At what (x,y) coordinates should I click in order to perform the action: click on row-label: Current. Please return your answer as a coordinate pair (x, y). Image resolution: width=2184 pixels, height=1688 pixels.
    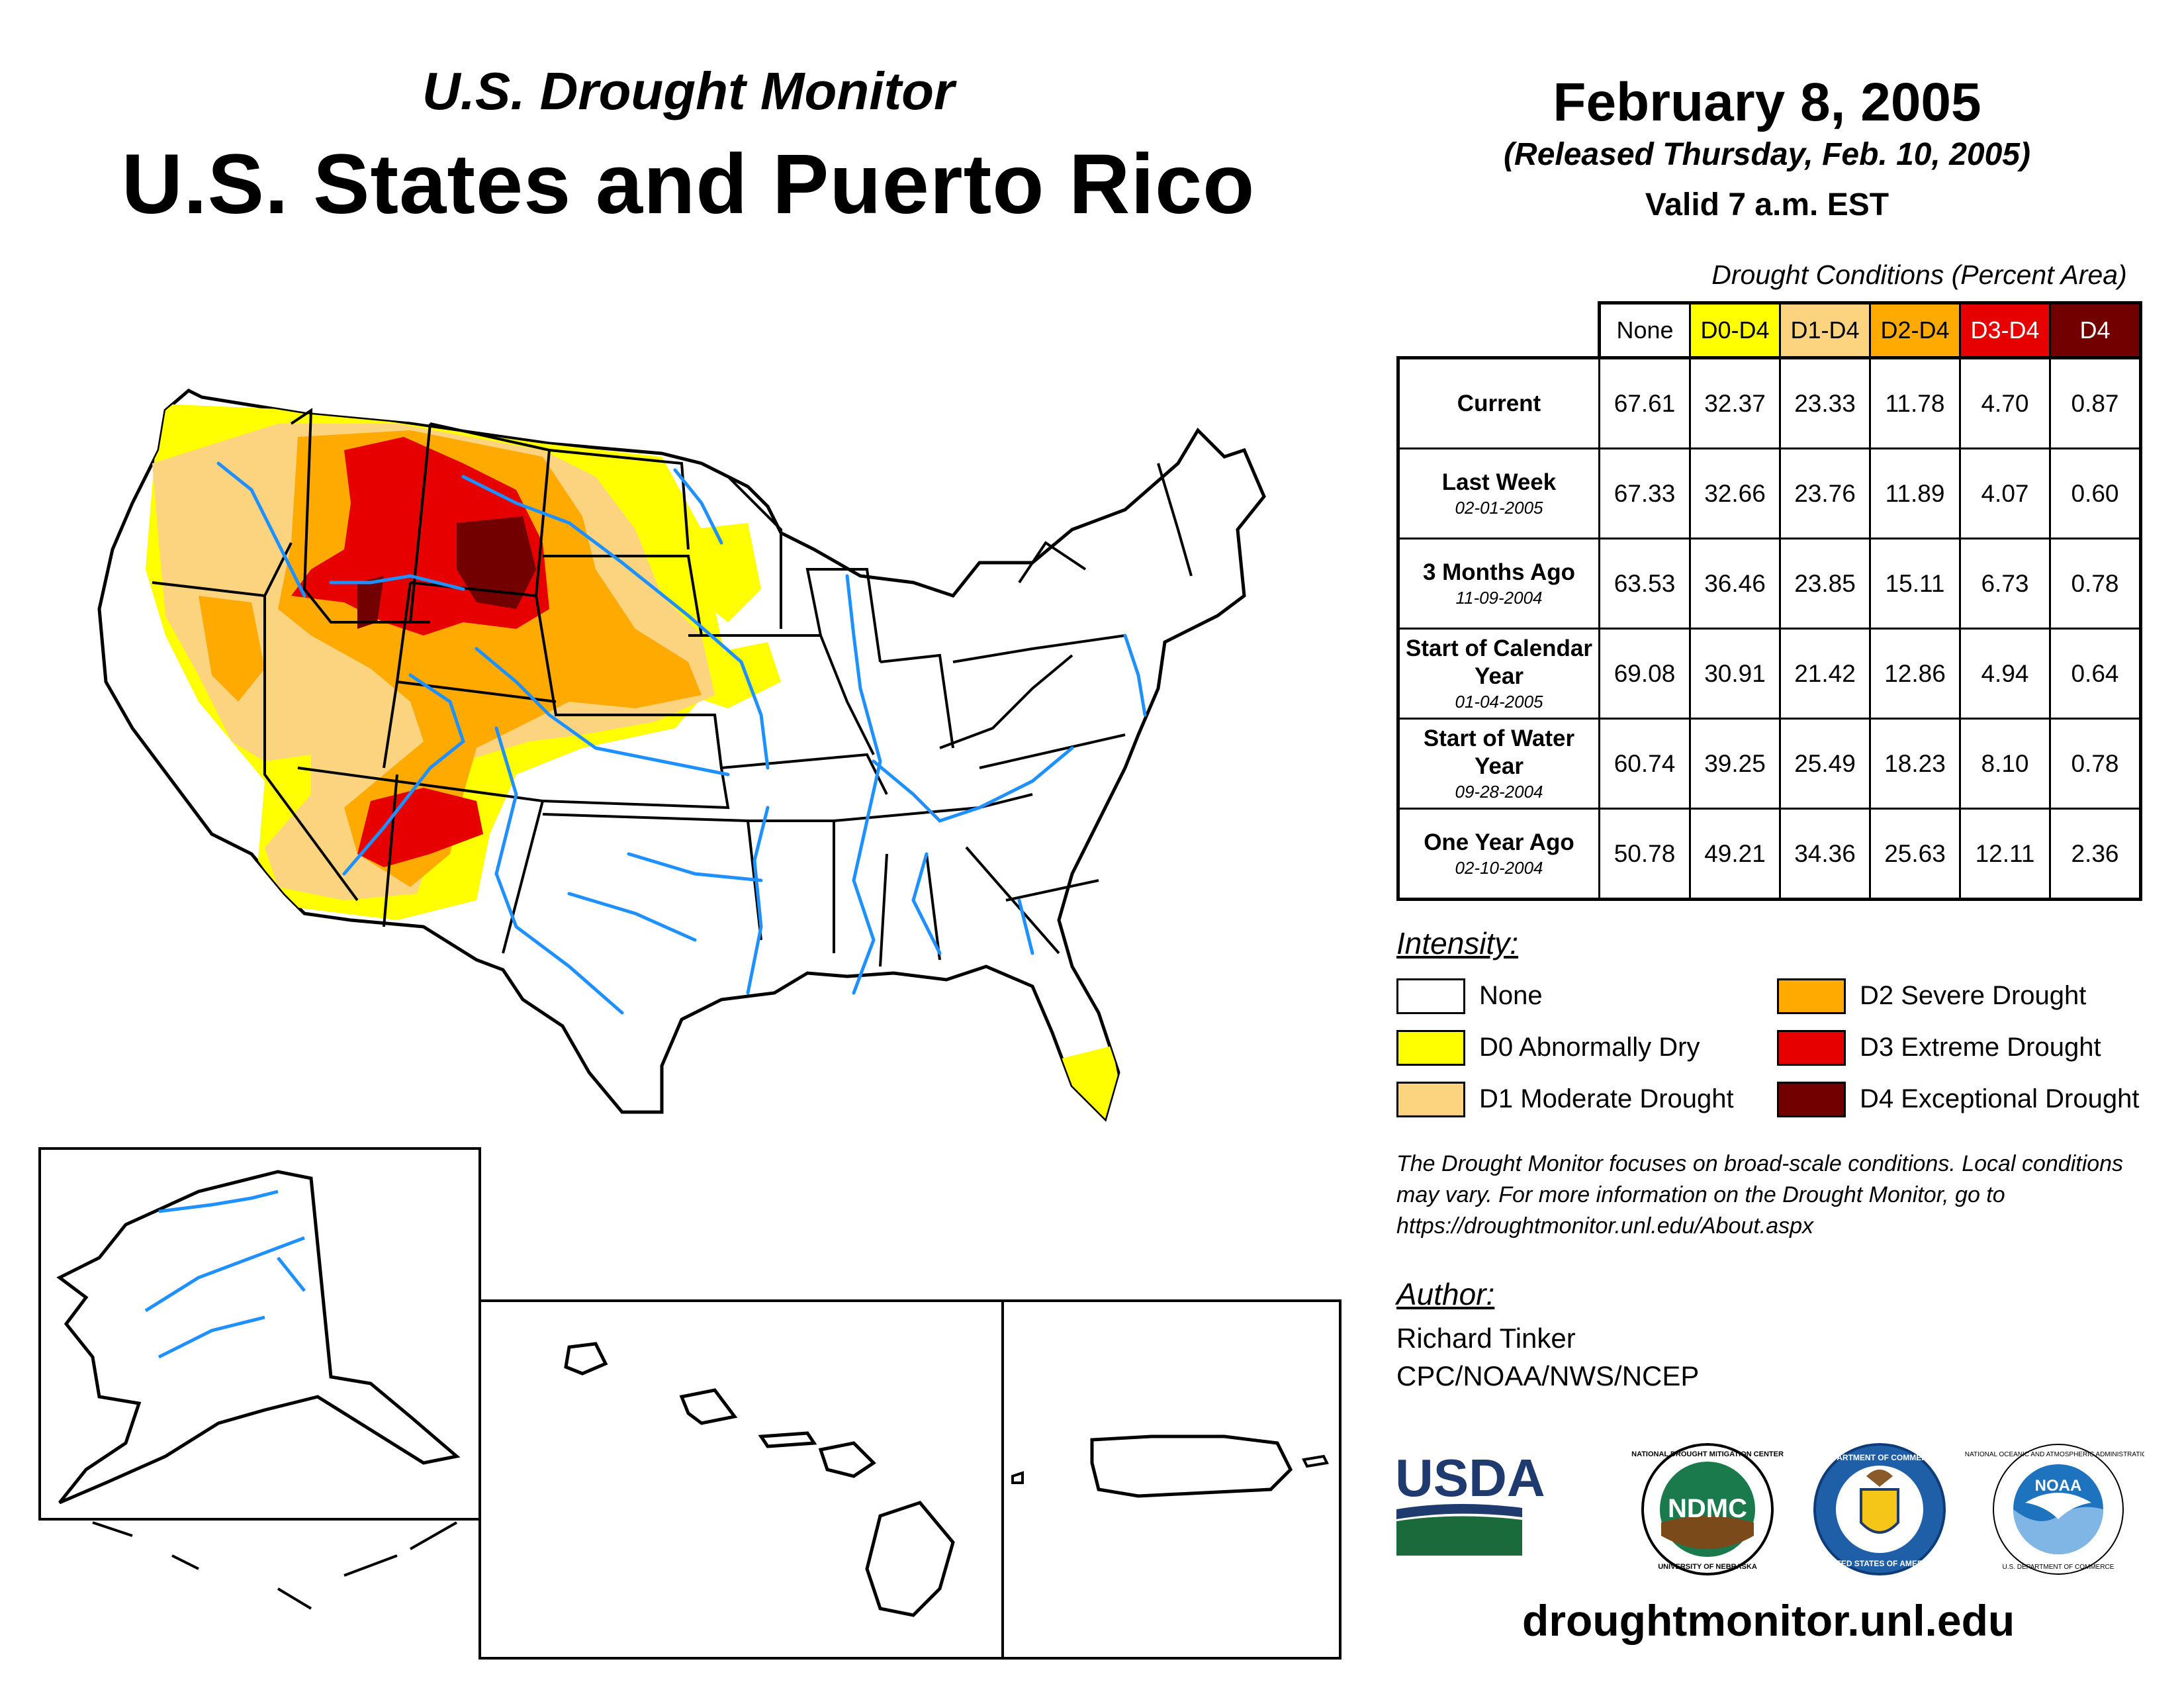
    Looking at the image, I should click on (1498, 402).